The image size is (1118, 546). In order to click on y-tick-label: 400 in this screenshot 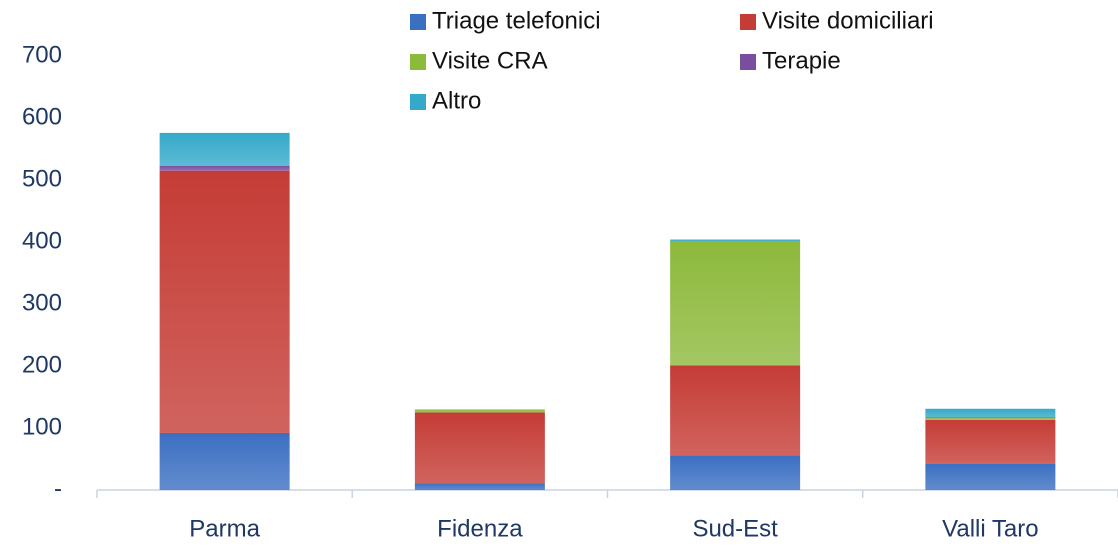, I will do `click(42, 240)`.